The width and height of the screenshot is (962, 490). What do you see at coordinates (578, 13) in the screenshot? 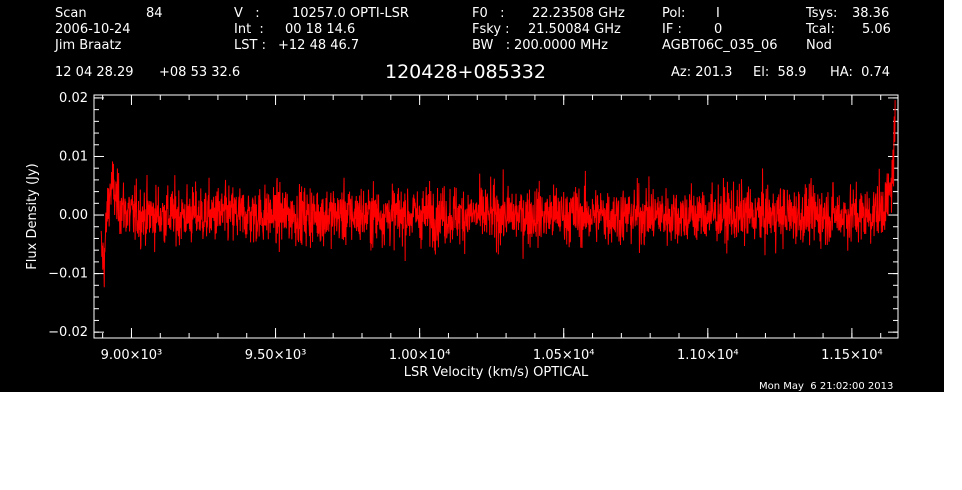
I see `f0-value: 22.23508 GHz` at bounding box center [578, 13].